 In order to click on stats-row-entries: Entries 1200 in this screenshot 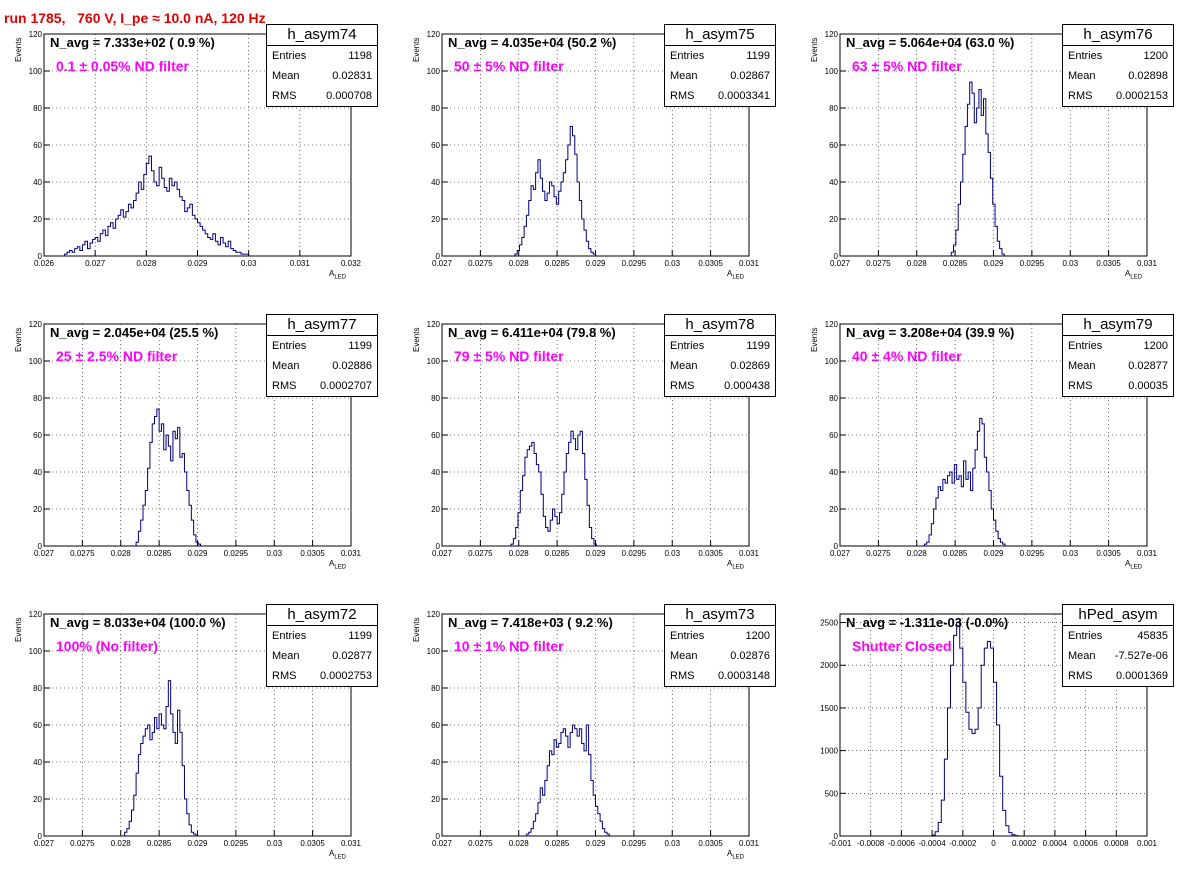, I will do `click(1118, 346)`.